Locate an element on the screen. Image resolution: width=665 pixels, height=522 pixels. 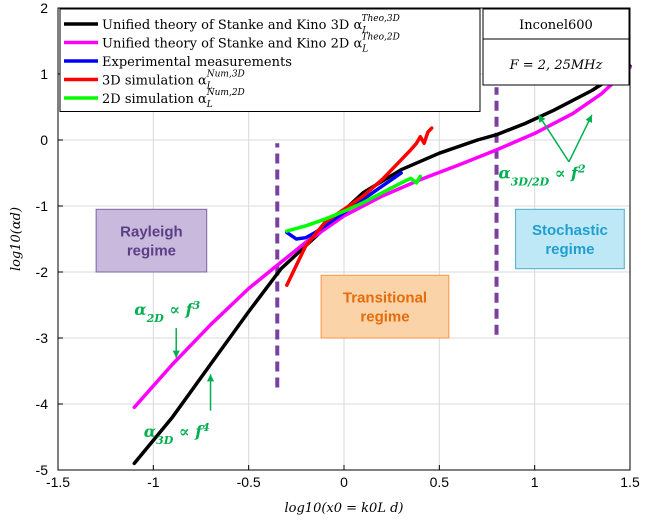
x-tick-label: 1 is located at coordinates (535, 482).